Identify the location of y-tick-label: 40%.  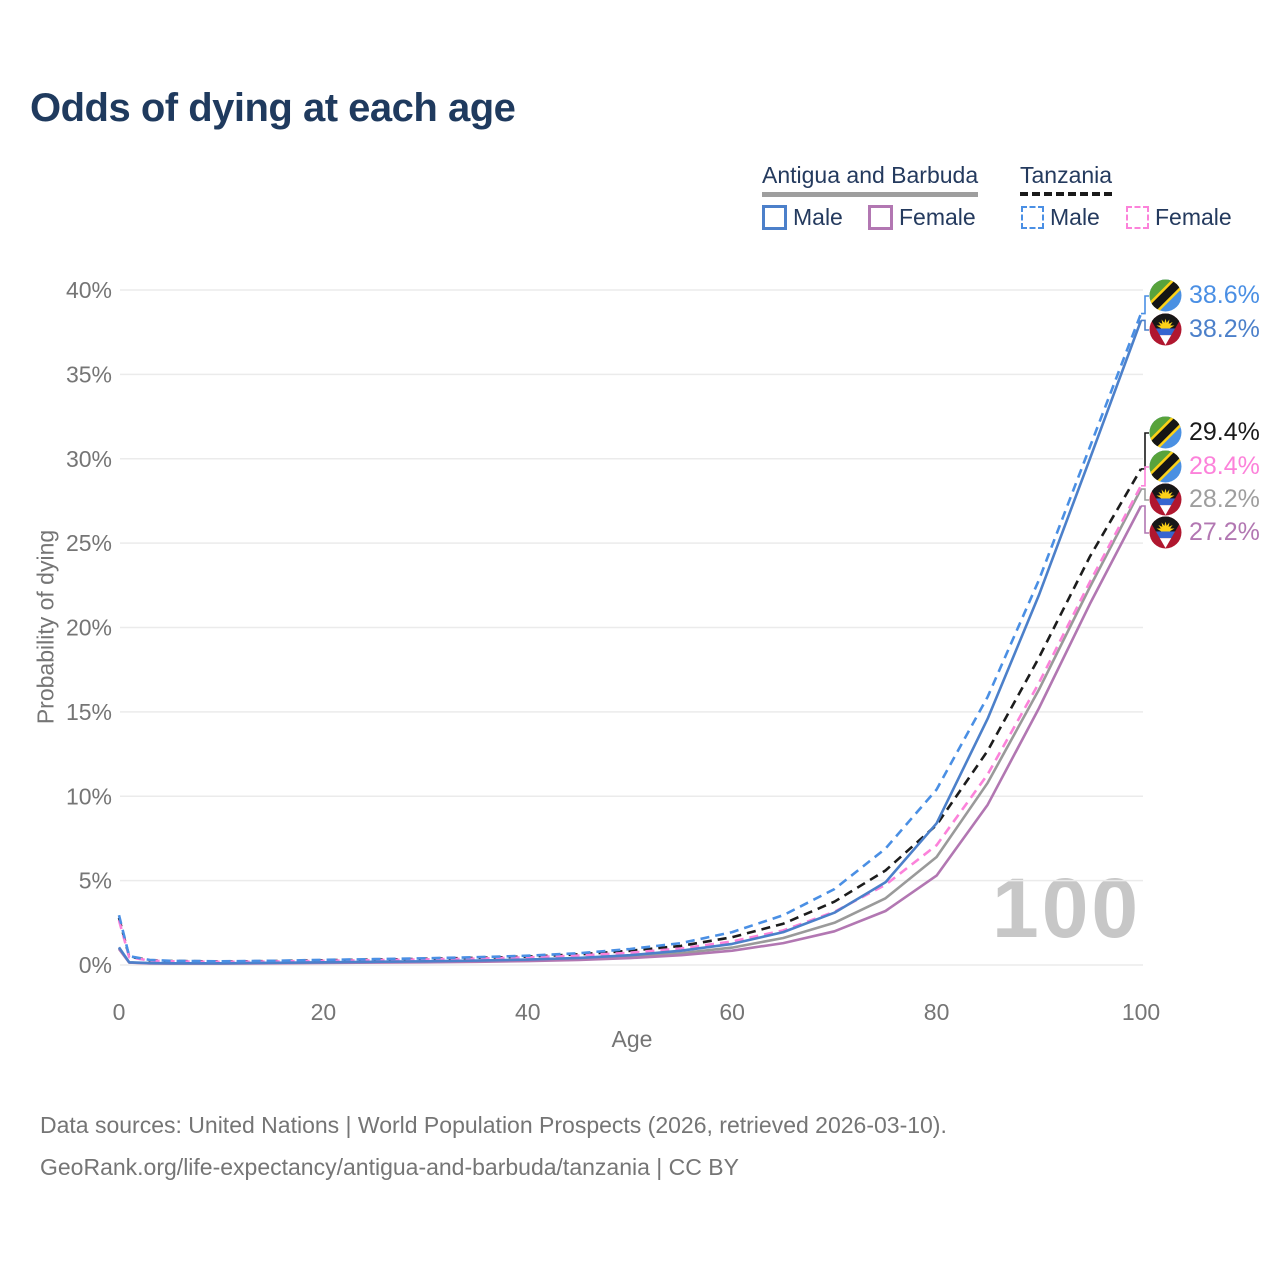
(89, 290).